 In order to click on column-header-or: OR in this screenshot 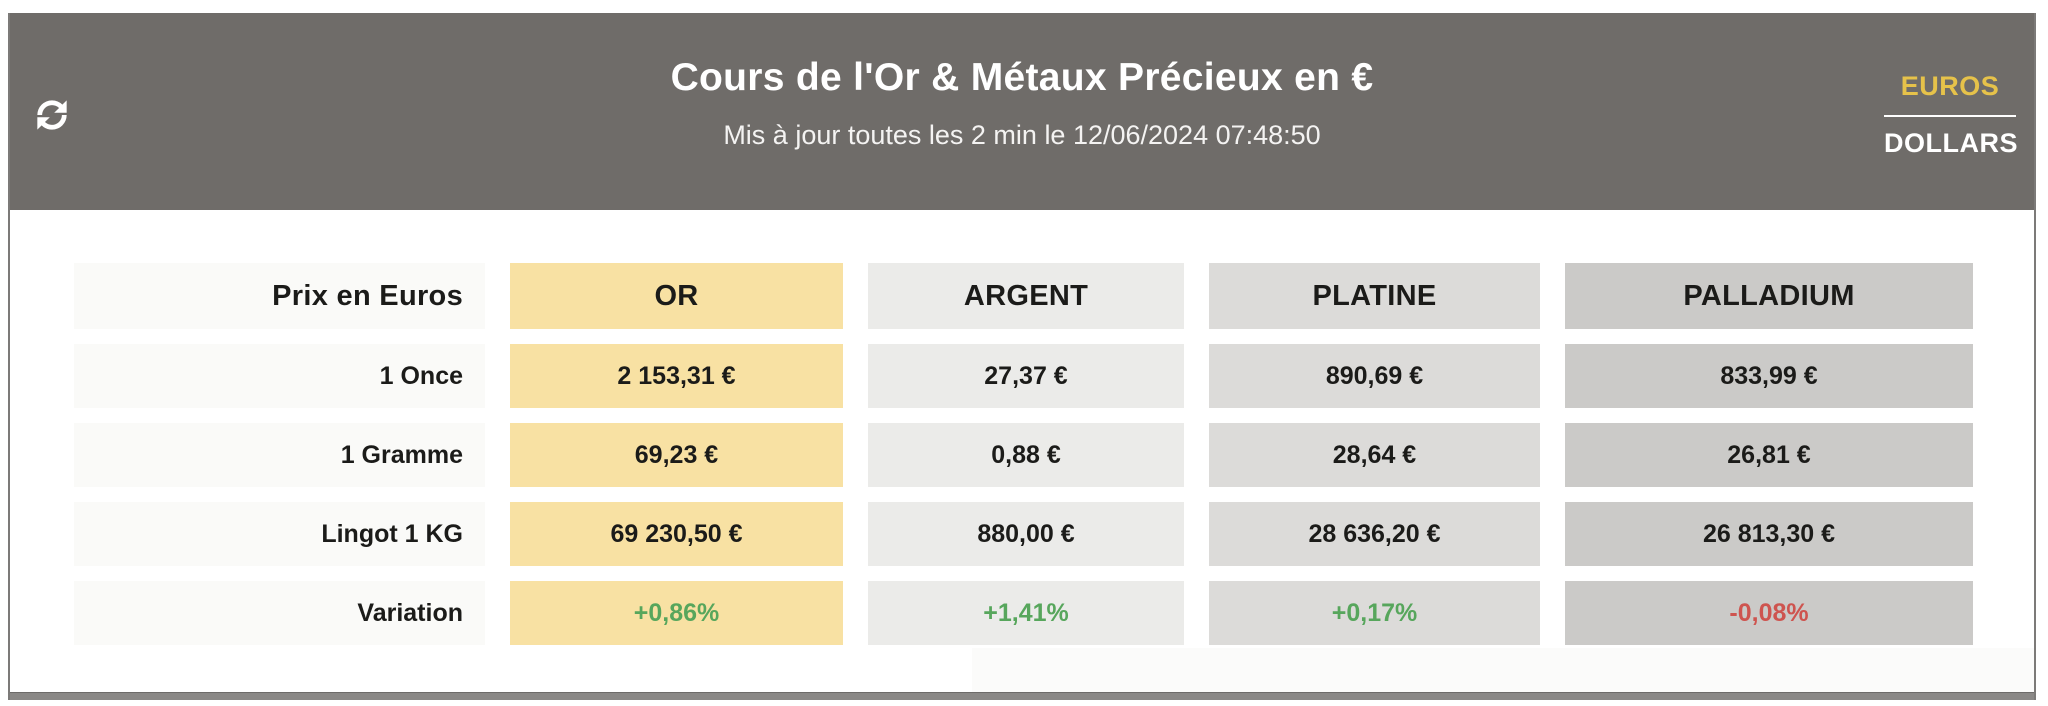, I will do `click(676, 296)`.